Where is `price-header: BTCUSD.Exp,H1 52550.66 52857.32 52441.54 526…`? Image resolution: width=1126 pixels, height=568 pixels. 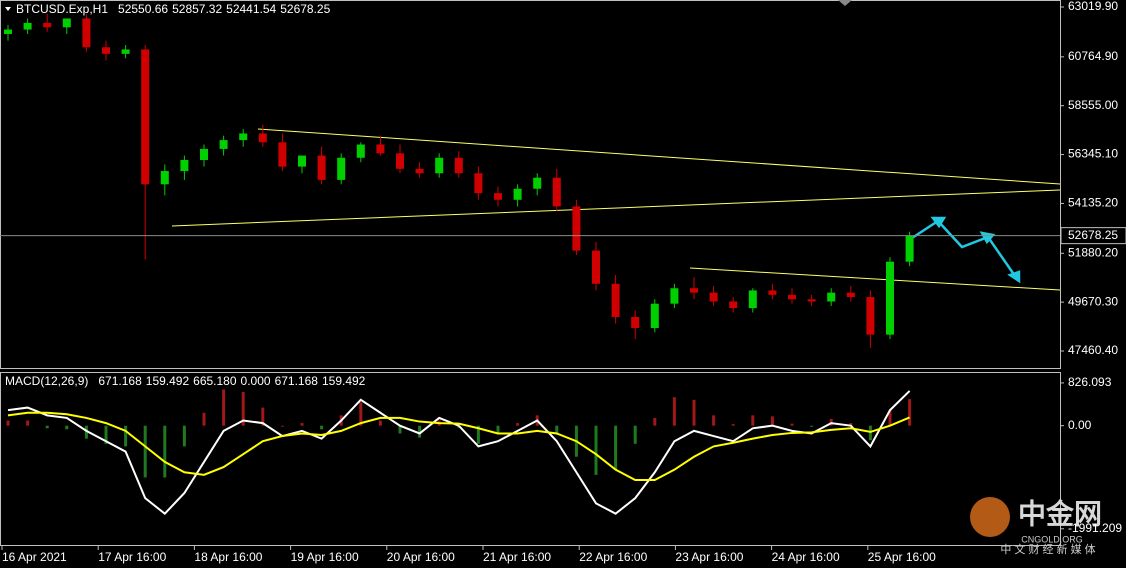 price-header: BTCUSD.Exp,H1 52550.66 52857.32 52441.54 526… is located at coordinates (173, 9).